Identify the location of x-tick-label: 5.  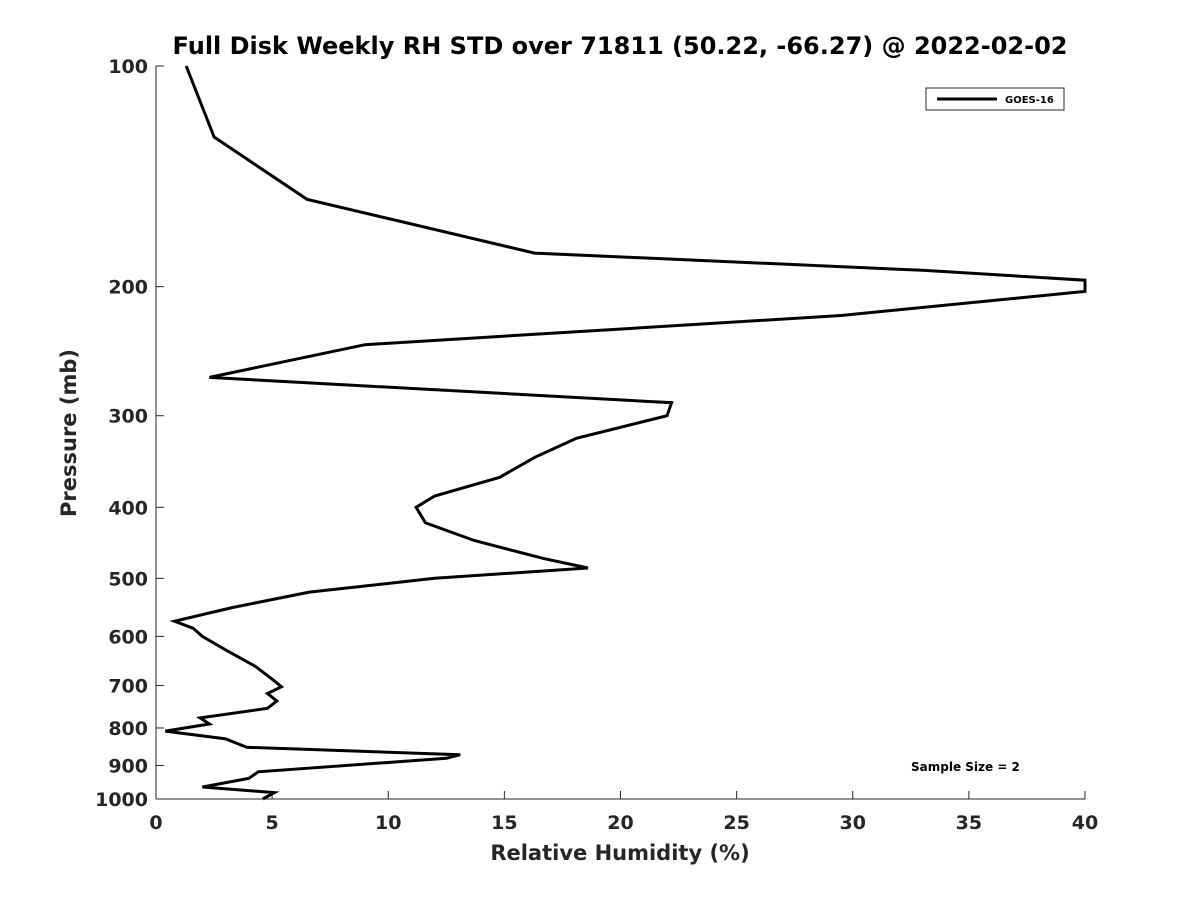
(272, 823).